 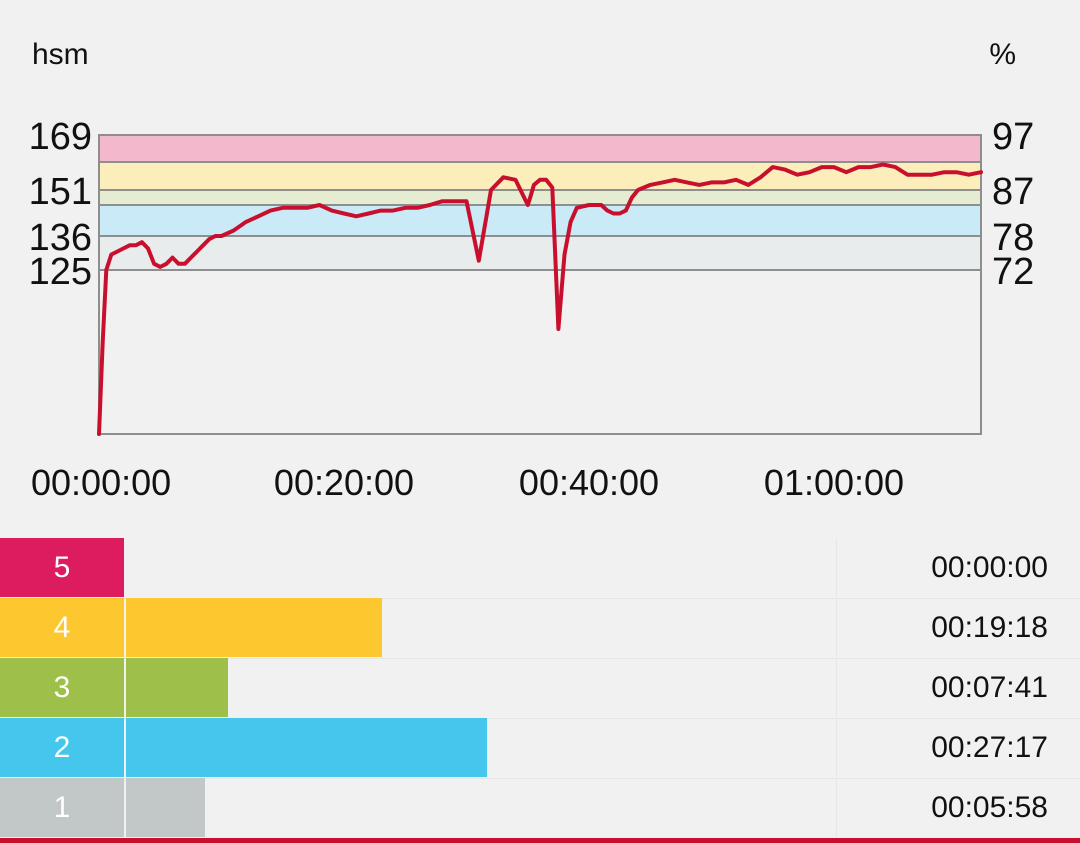 What do you see at coordinates (989, 627) in the screenshot?
I see `zone-duration-text: 00:19:18` at bounding box center [989, 627].